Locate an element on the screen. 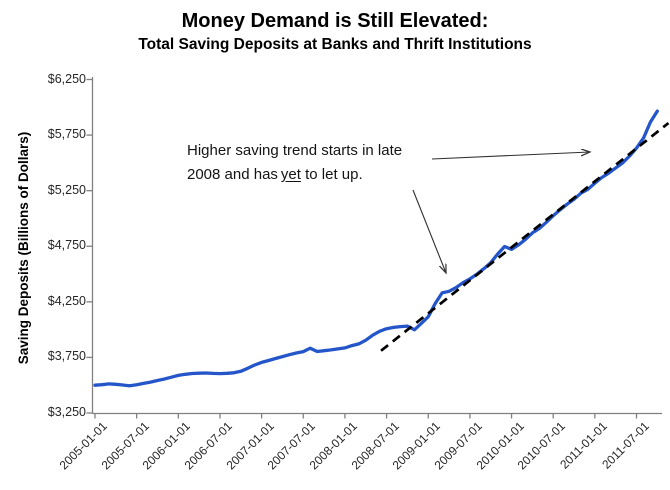 The height and width of the screenshot is (490, 670). annotation-line2: 2008 and has yet to let up. is located at coordinates (275, 174).